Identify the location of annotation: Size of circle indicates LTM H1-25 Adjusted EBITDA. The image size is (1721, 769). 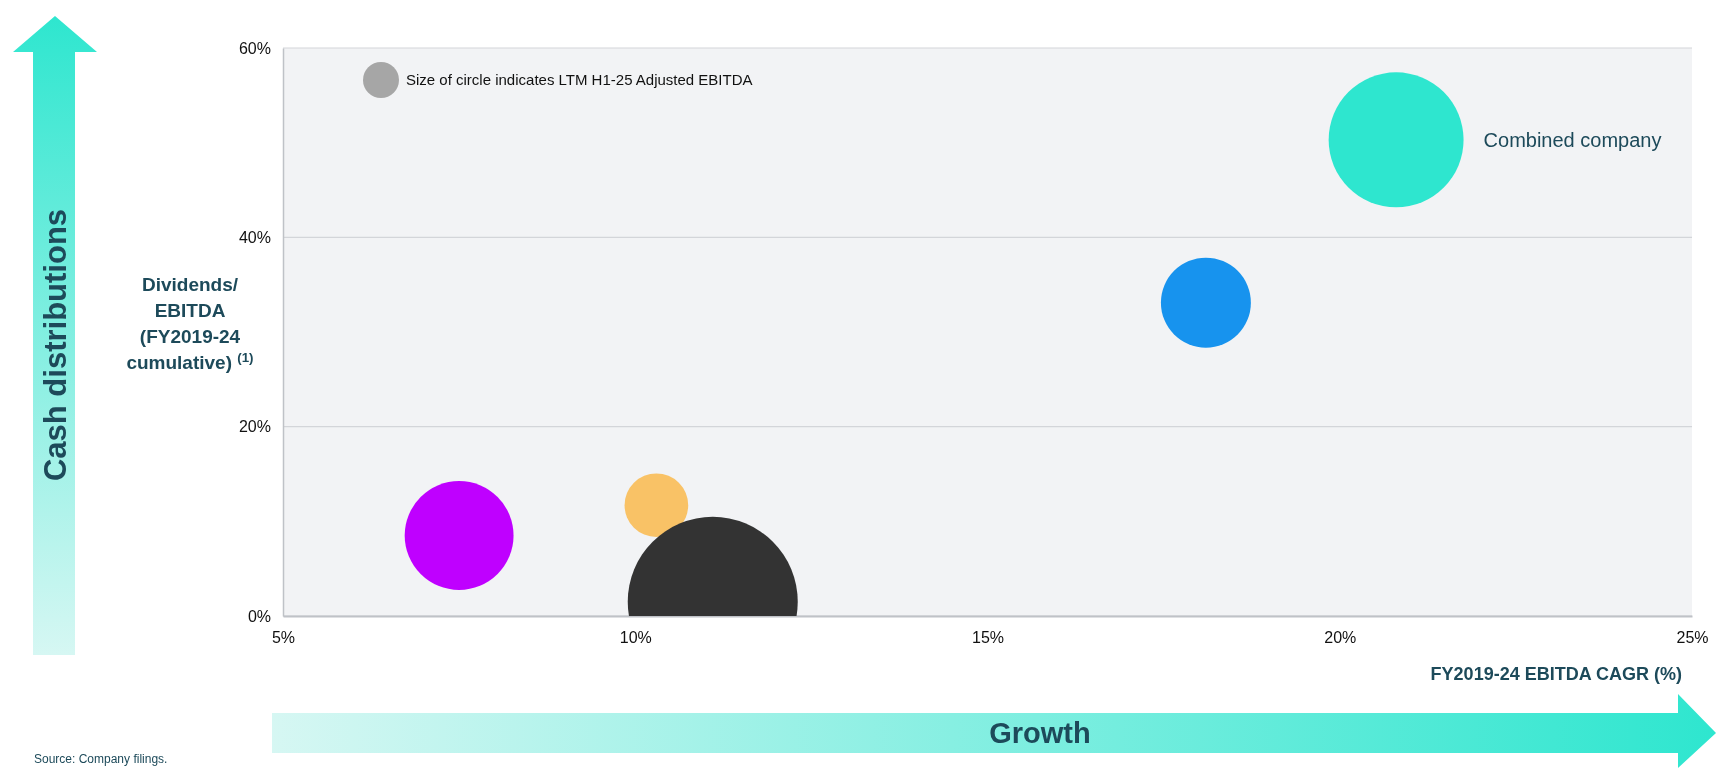
(579, 80).